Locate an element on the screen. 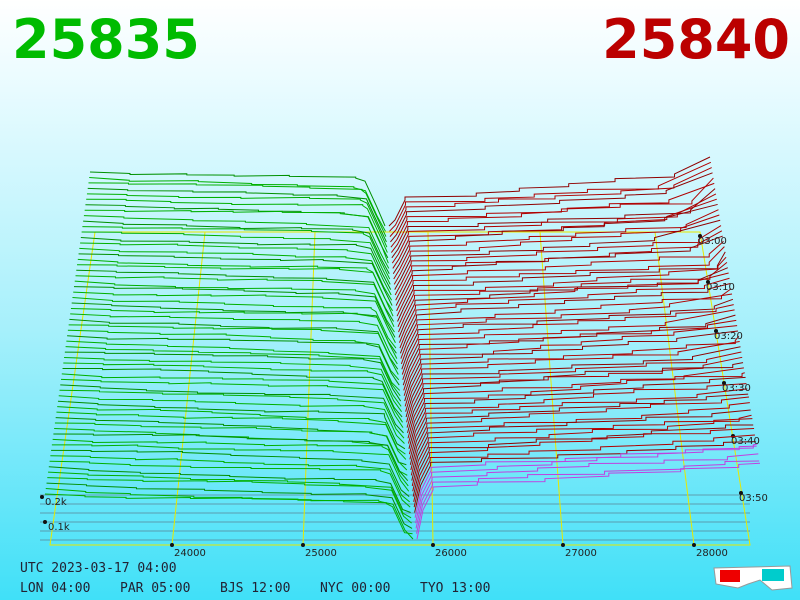 This screenshot has height=600, width=800. depth-tick is located at coordinates (42, 497).